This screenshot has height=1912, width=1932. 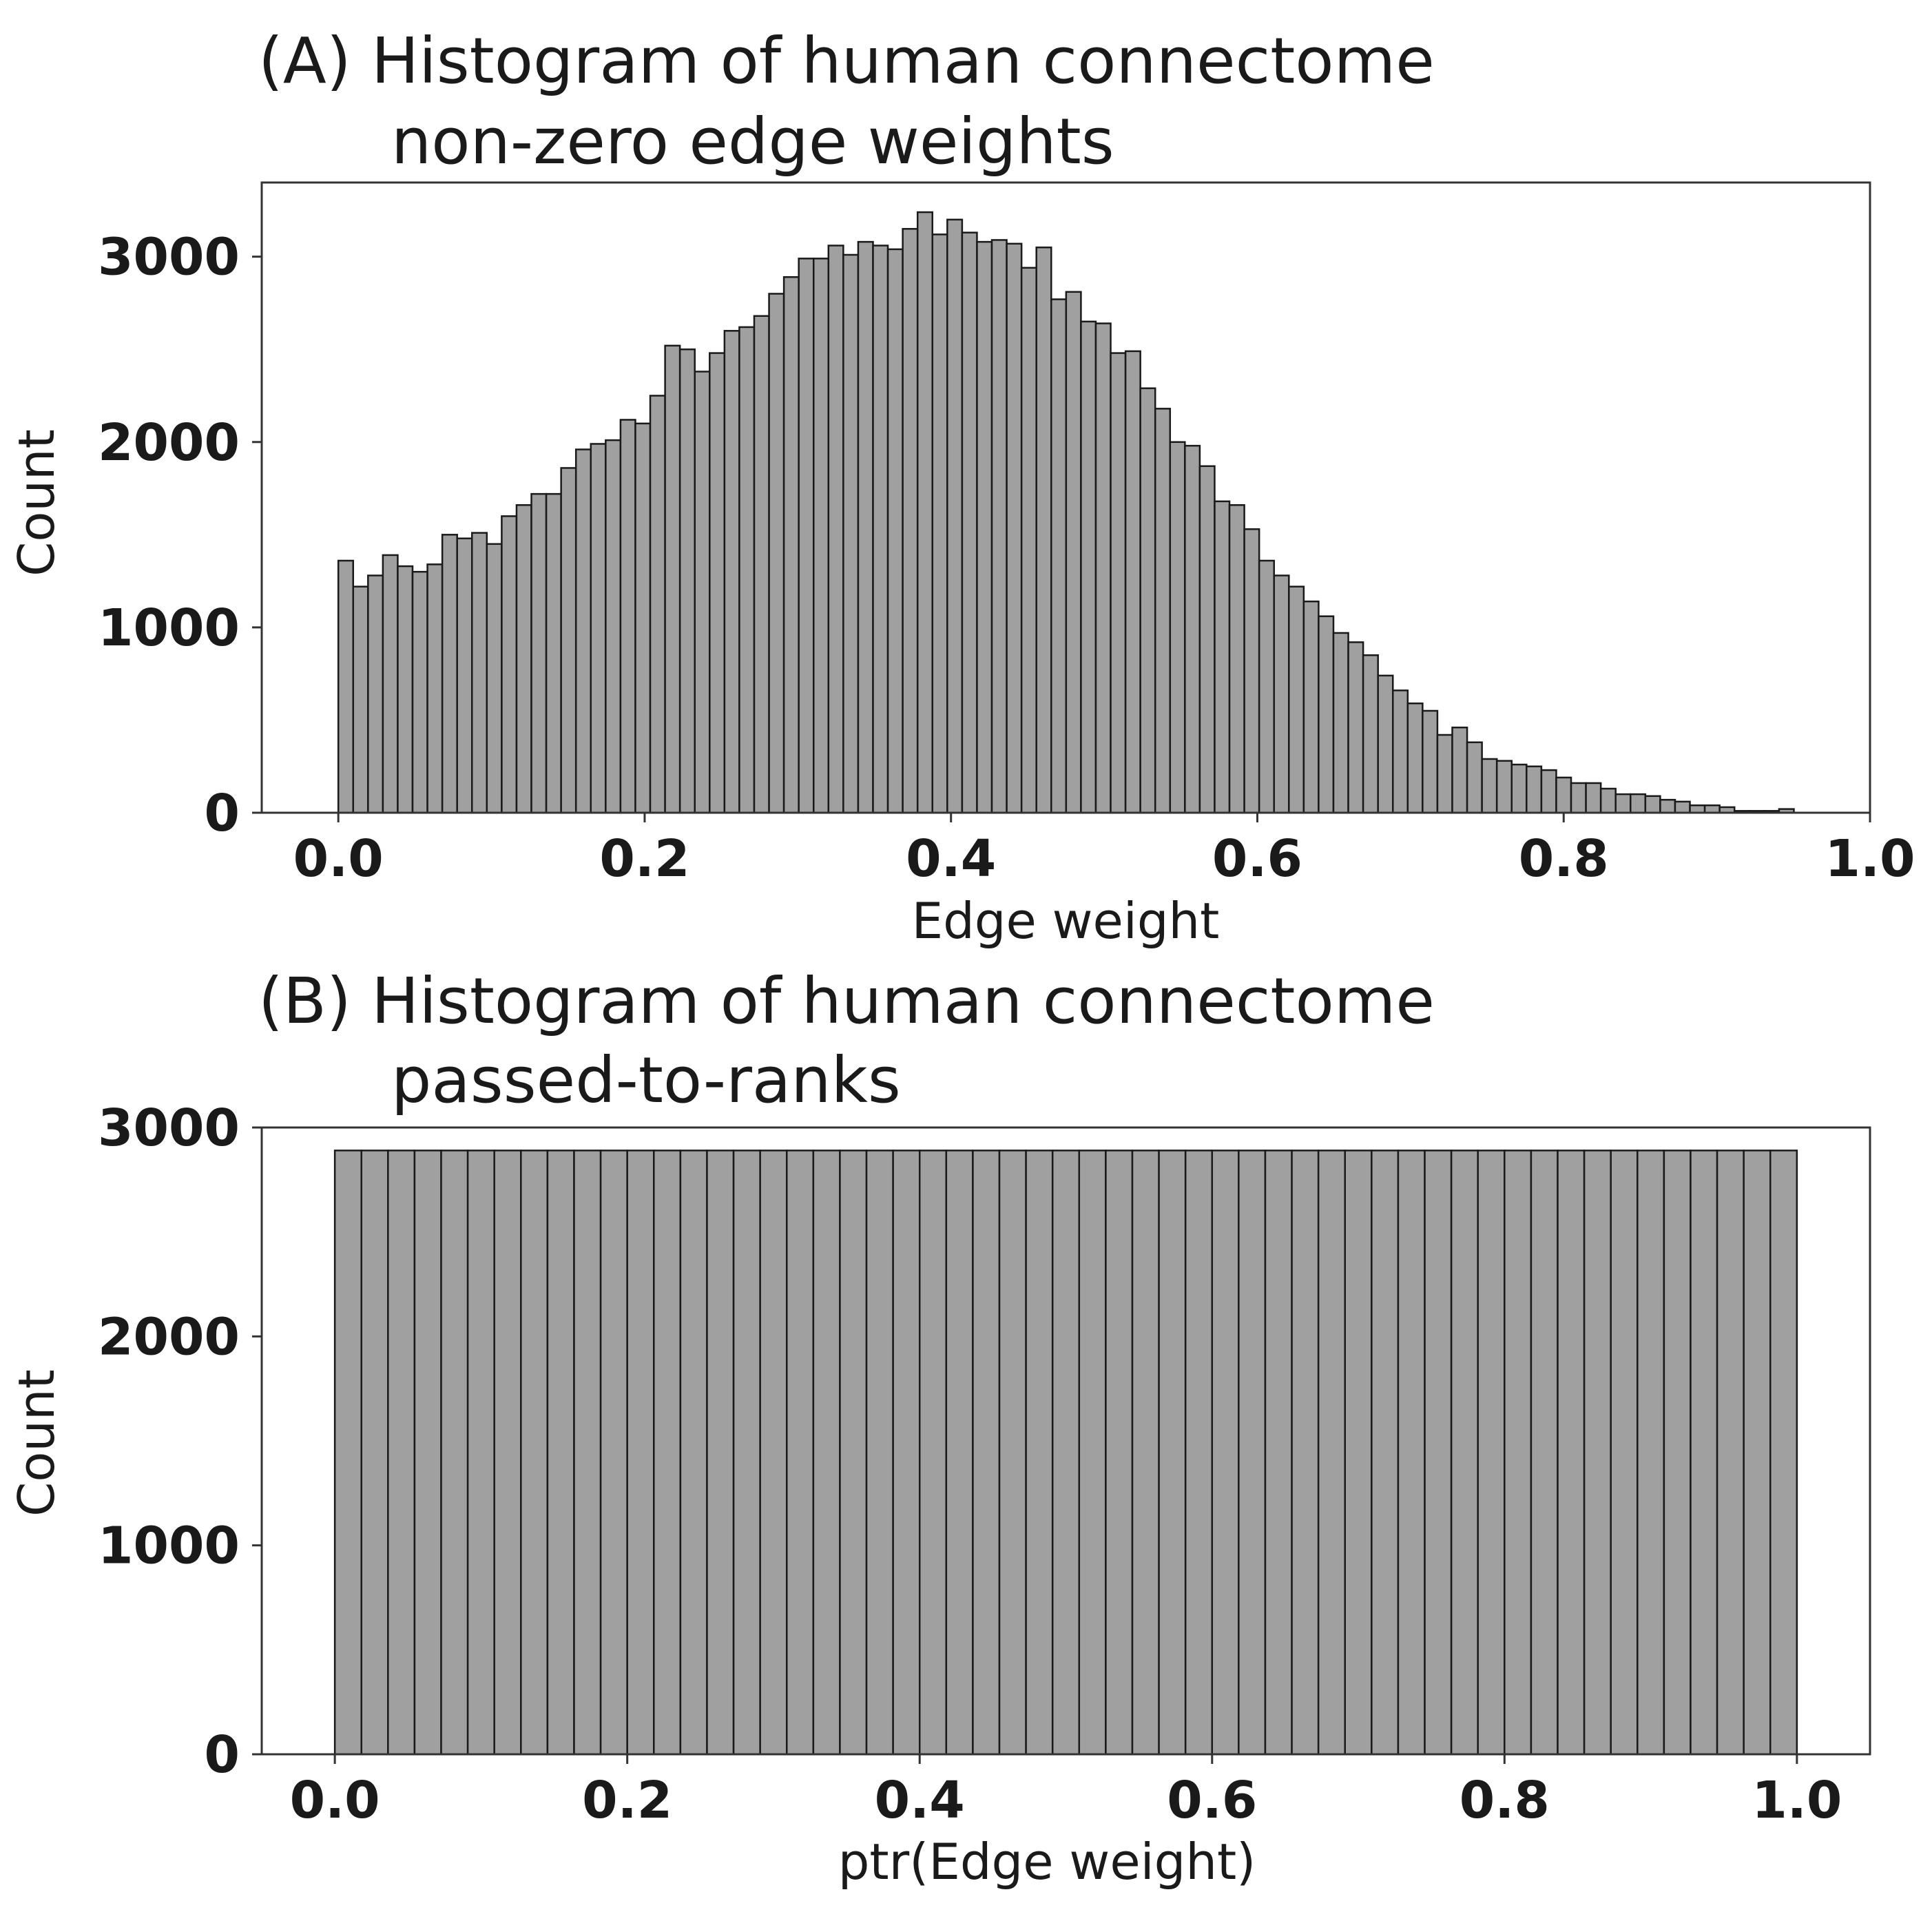 What do you see at coordinates (169, 628) in the screenshot?
I see `panel-a-y-tick-label: 1000` at bounding box center [169, 628].